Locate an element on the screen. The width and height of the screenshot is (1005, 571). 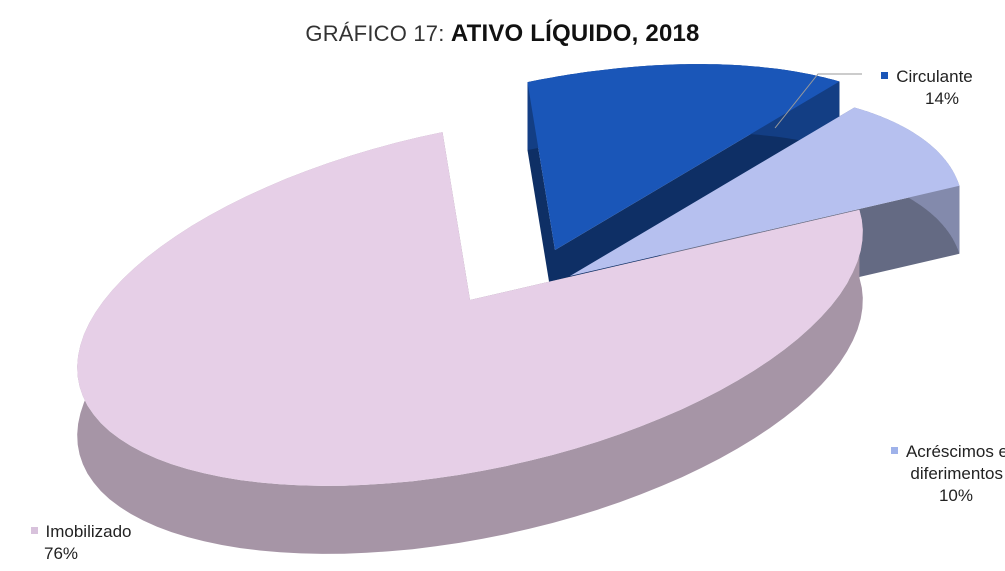
label-imobilizado-pct: 76% is located at coordinates (61, 553).